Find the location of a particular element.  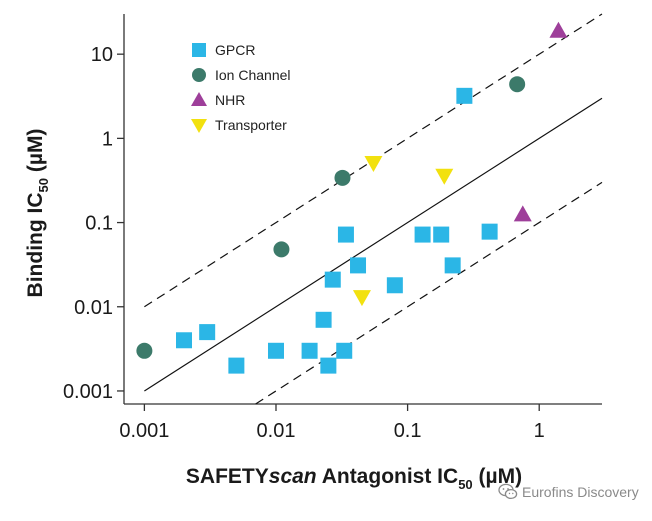

watermark: Eurofins Discovery is located at coordinates (568, 492).